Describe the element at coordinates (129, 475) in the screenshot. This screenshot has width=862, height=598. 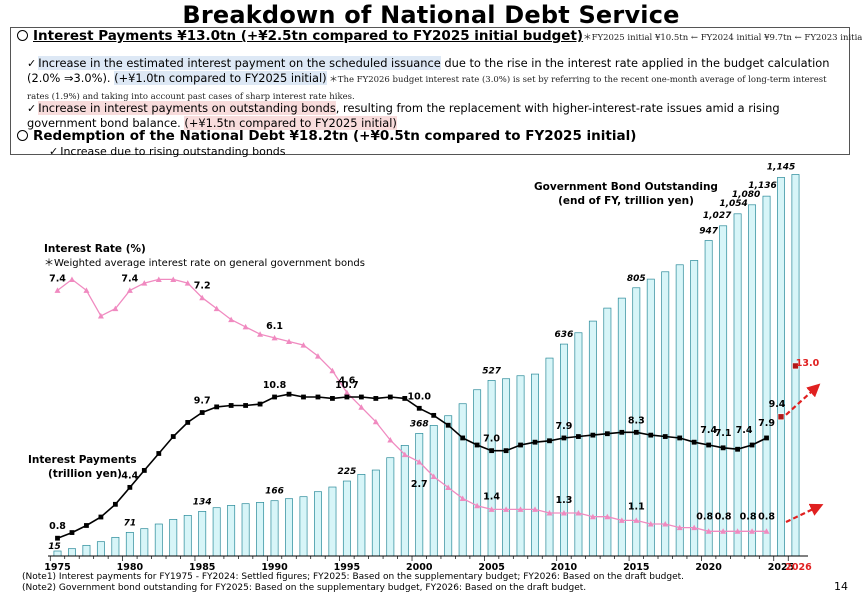
I see `interest-data-label: 4.4` at that location.